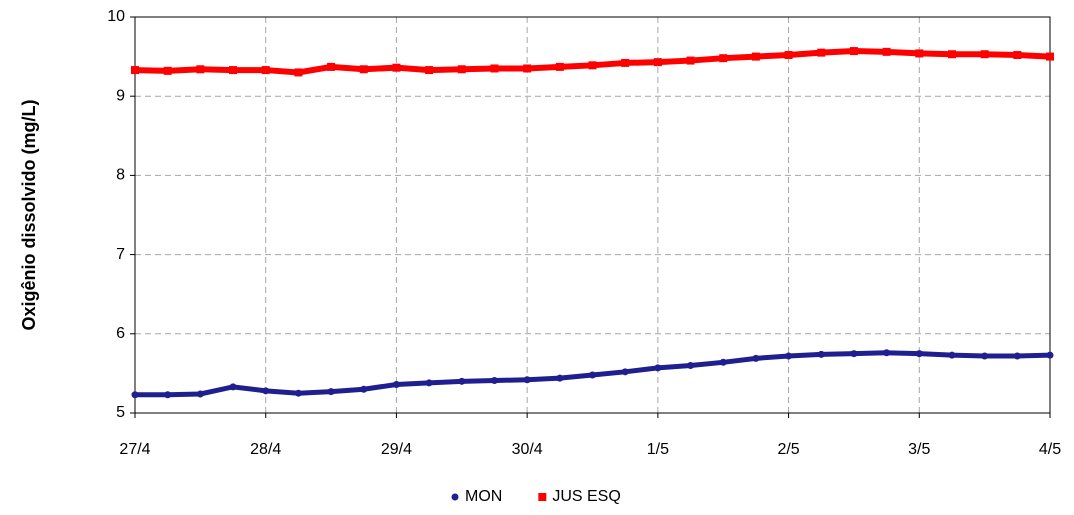 Image resolution: width=1074 pixels, height=515 pixels. What do you see at coordinates (120, 95) in the screenshot?
I see `y-tick-label: 9` at bounding box center [120, 95].